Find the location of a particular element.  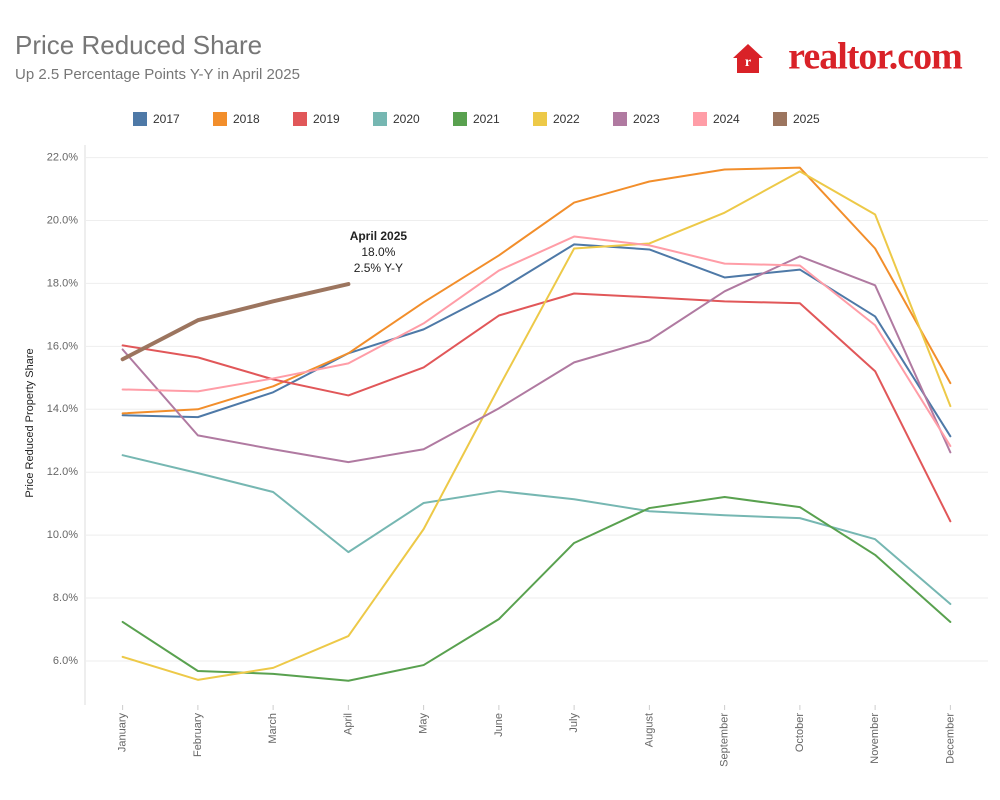

y-tick-label: 18.0% is located at coordinates (62, 283).